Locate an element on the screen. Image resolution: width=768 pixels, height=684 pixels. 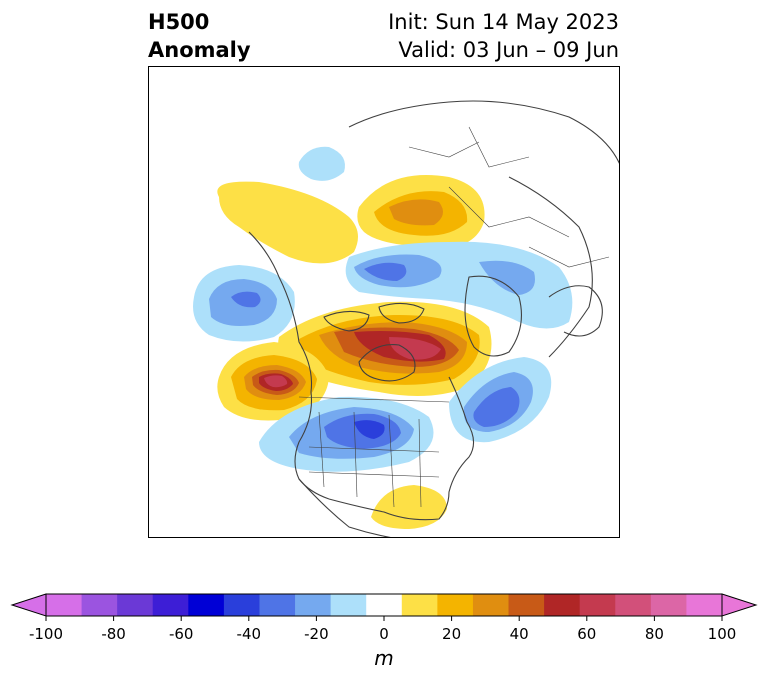
colorbar-tick-label: 100 is located at coordinates (722, 634).